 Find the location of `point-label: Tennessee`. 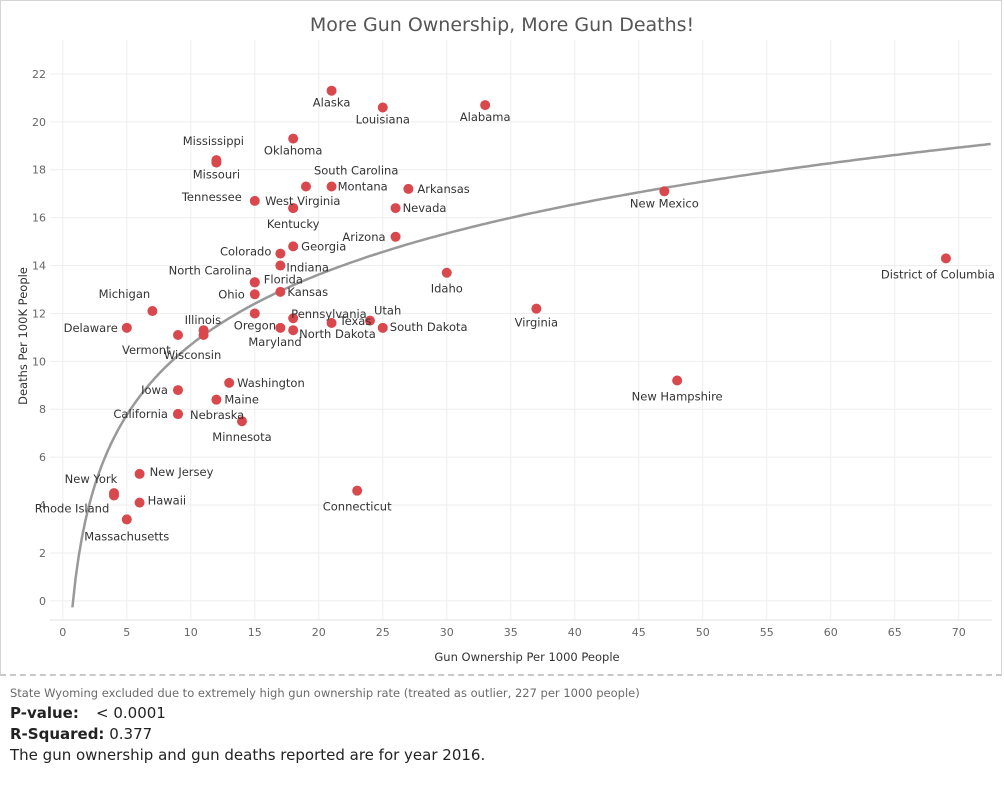

point-label: Tennessee is located at coordinates (211, 197).